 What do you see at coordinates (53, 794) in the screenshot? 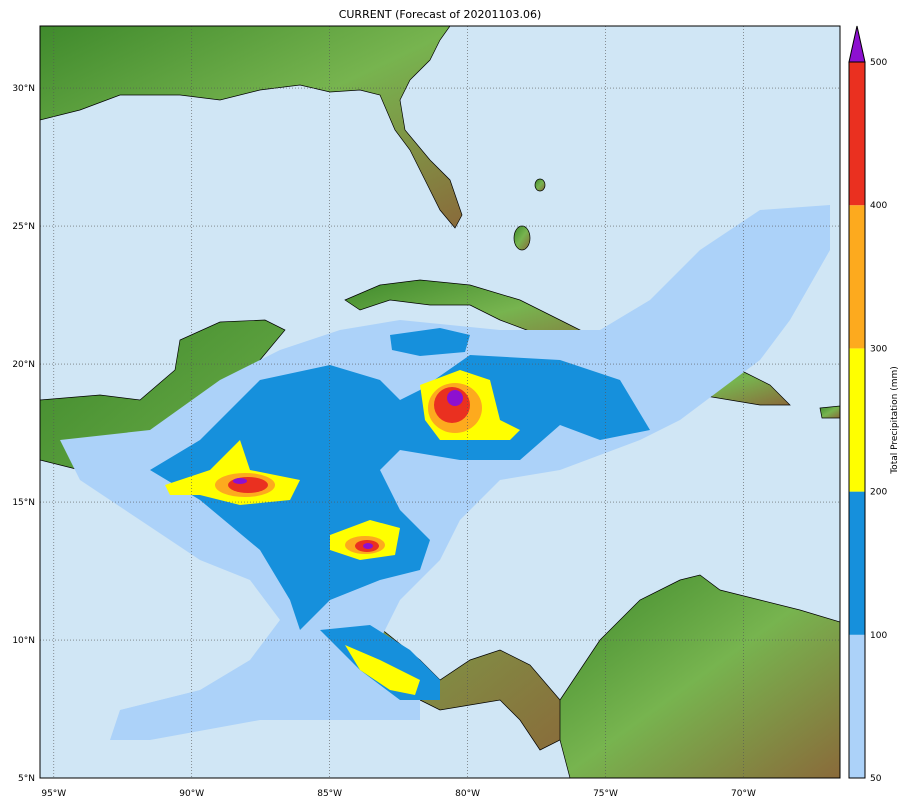
I see `lon-tick-label: 95°W` at bounding box center [53, 794].